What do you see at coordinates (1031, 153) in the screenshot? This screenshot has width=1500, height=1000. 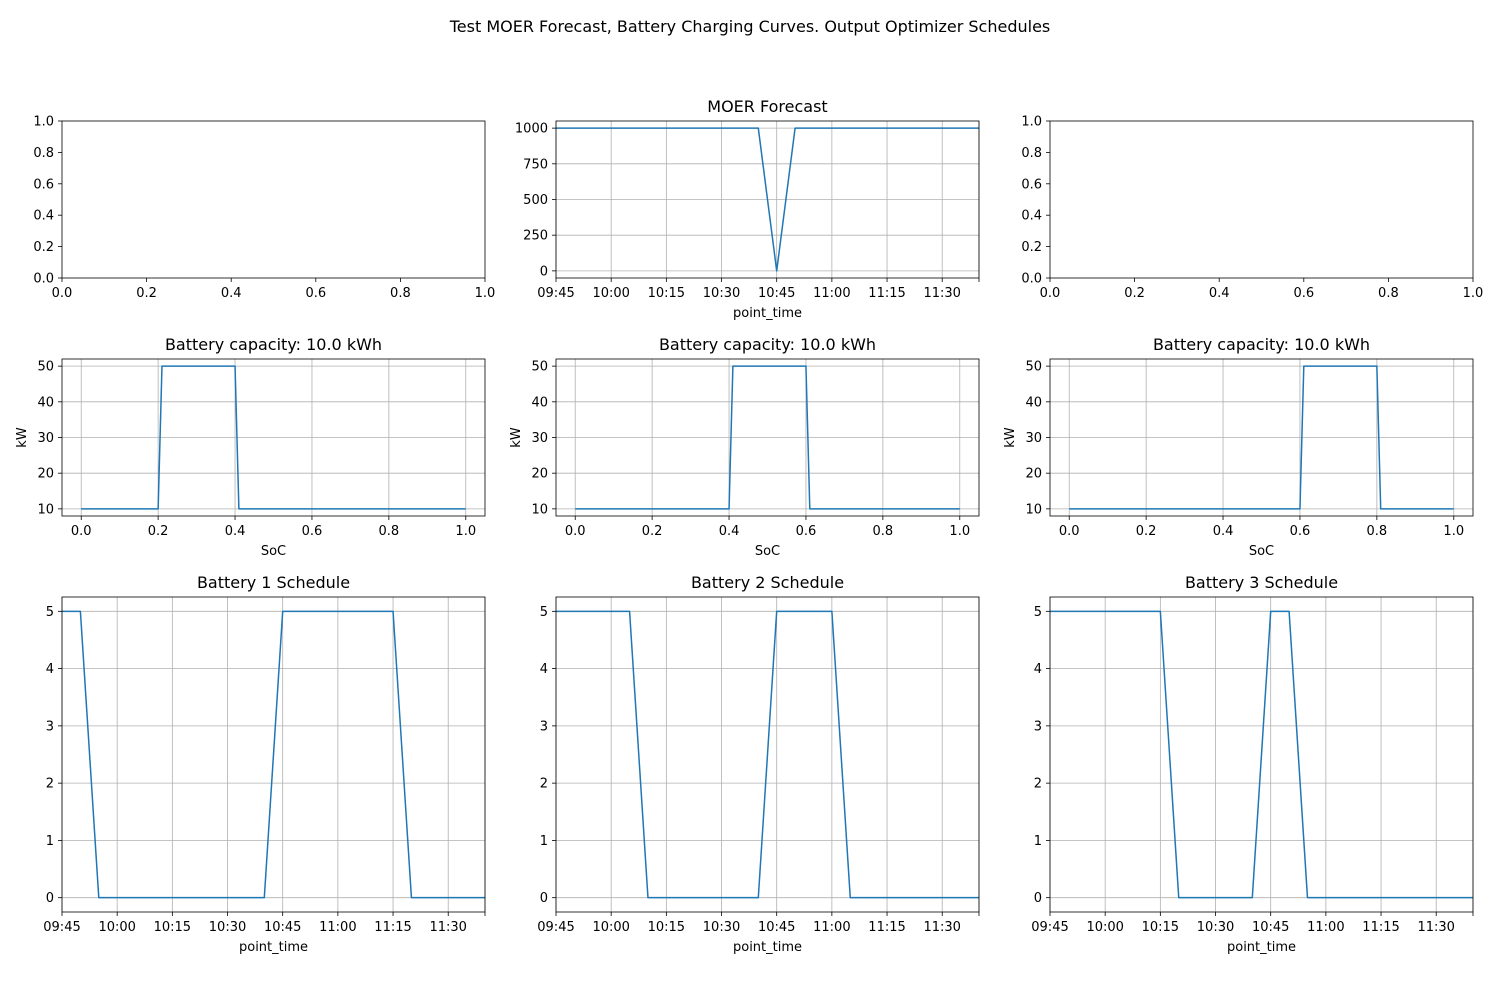 I see `y-tick-label: 0.8` at bounding box center [1031, 153].